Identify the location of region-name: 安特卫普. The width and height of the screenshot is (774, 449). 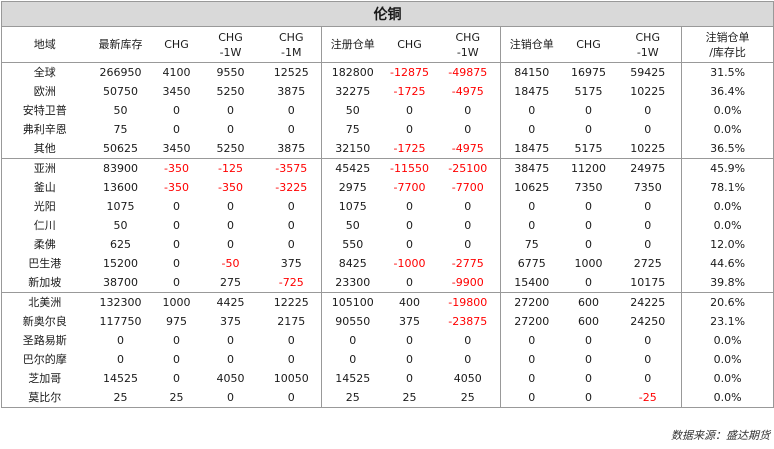
(44, 110).